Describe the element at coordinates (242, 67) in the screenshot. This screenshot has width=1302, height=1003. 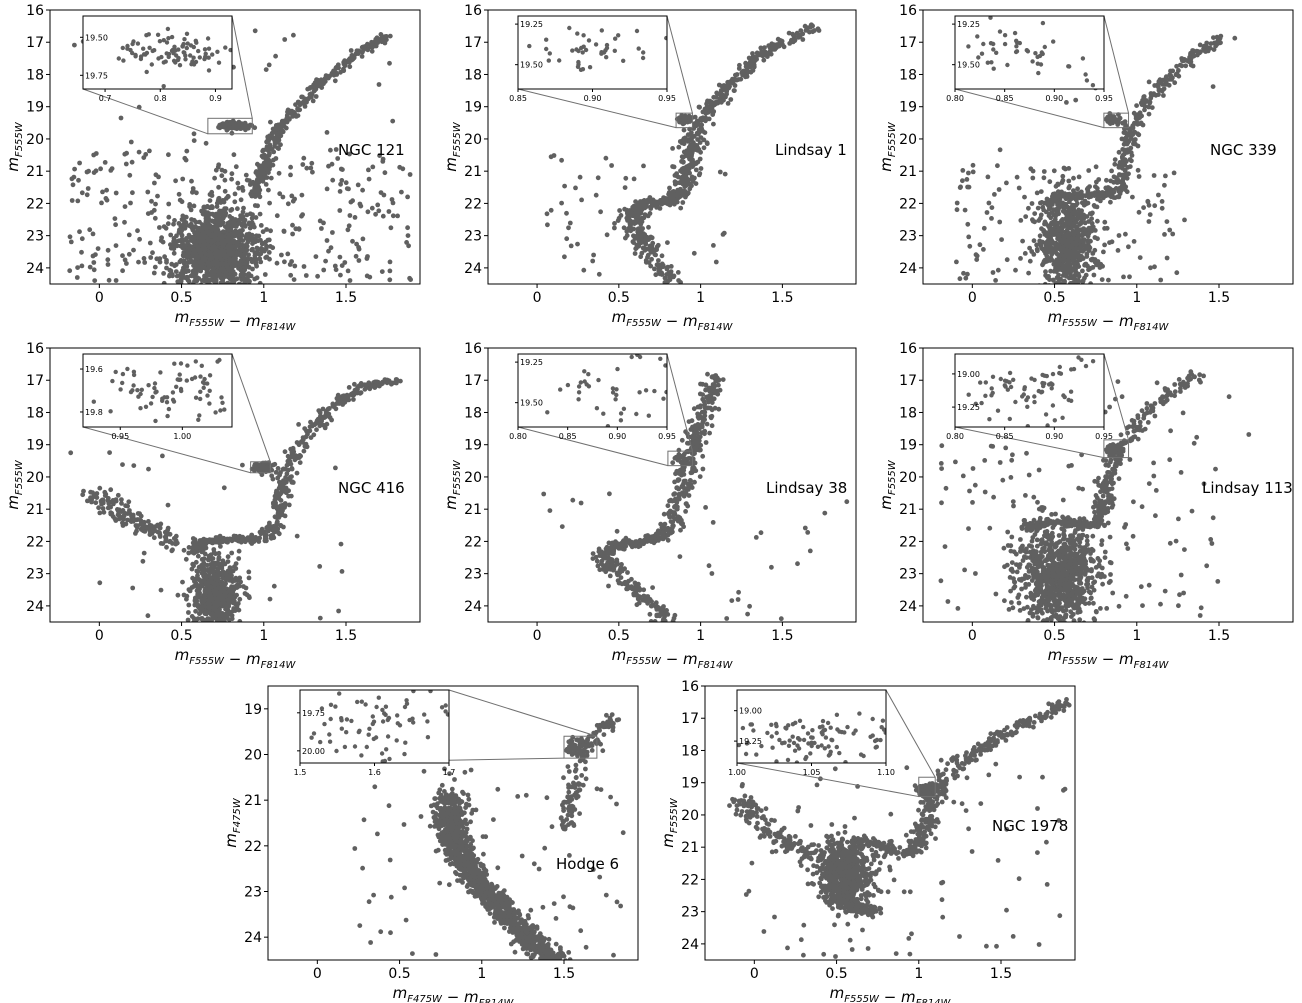
I see `inset-connector` at that location.